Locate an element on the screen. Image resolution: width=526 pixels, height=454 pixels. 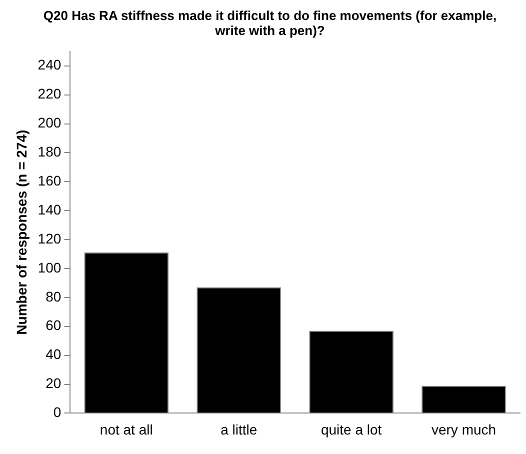
y-tick-label: 140 is located at coordinates (50, 209).